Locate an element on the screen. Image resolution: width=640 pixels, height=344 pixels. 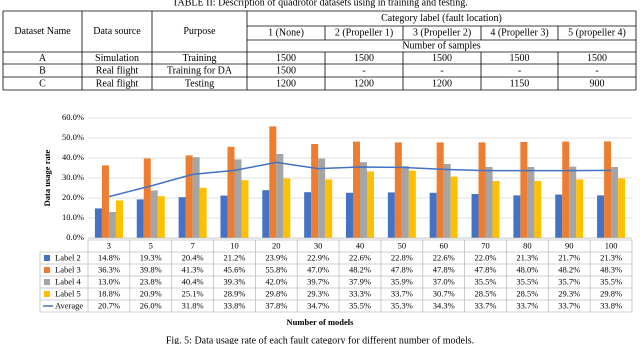
data-label: 39.7% is located at coordinates (318, 281).